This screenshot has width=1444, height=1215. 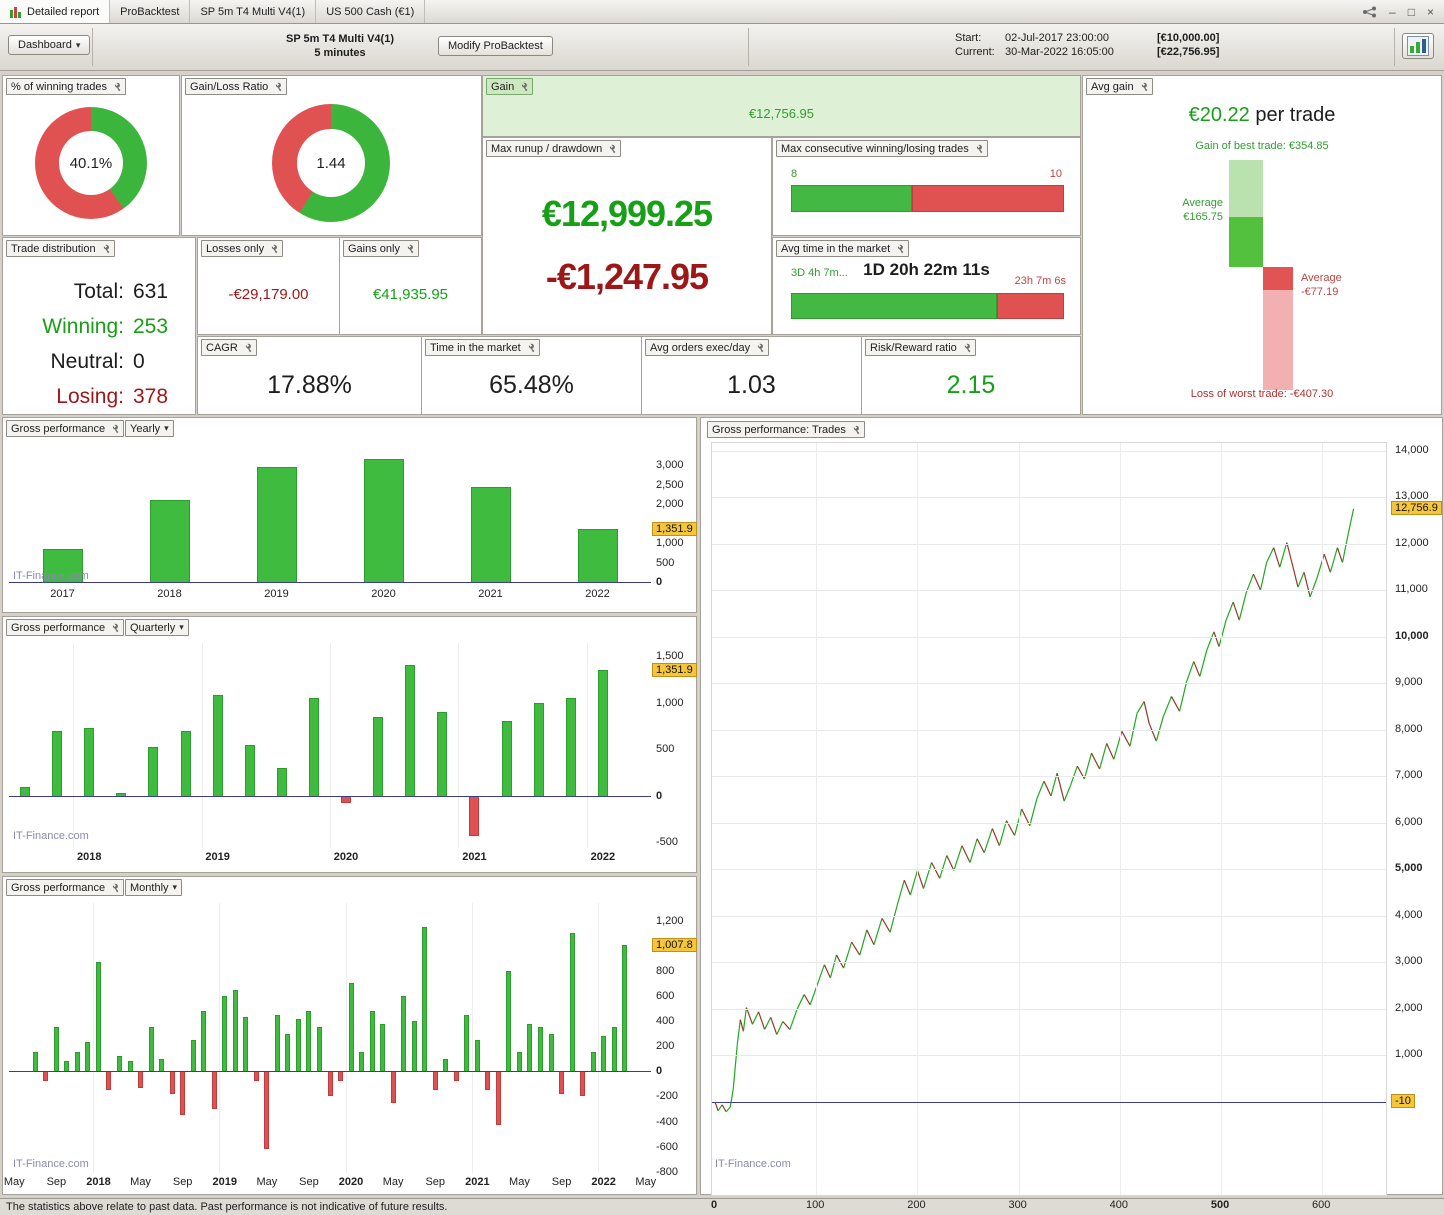 I want to click on y-axis-label: 6,000, so click(x=1409, y=821).